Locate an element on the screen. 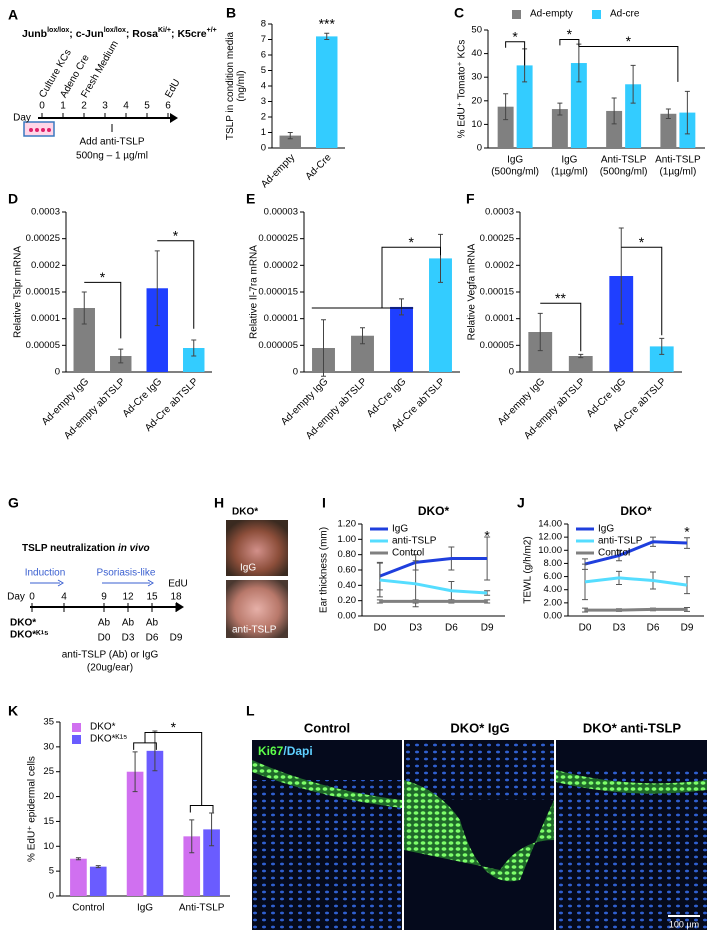 The image size is (709, 934). y-tick-label: 0.00025 is located at coordinates (497, 238).